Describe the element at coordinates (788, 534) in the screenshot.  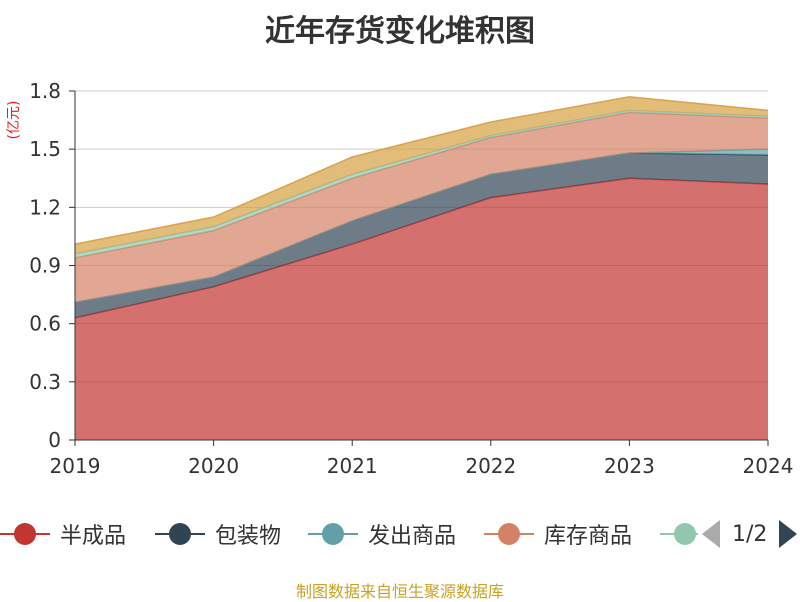
I see `pager-next-icon` at that location.